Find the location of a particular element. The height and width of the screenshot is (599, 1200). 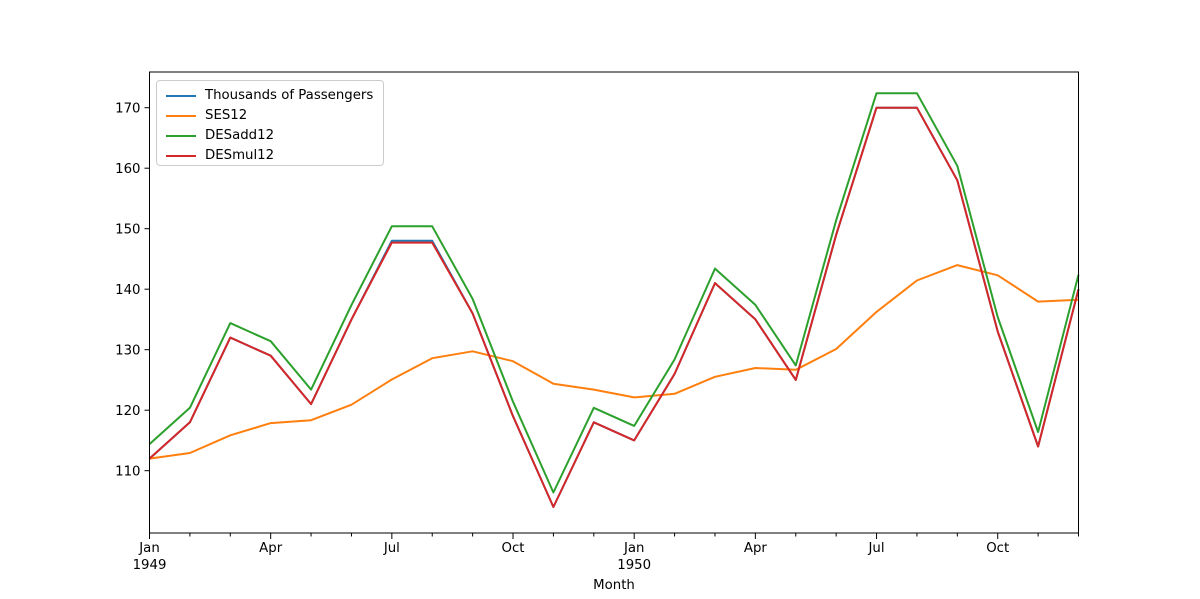

legend-item-desmul12: DESmul12 is located at coordinates (270, 156).